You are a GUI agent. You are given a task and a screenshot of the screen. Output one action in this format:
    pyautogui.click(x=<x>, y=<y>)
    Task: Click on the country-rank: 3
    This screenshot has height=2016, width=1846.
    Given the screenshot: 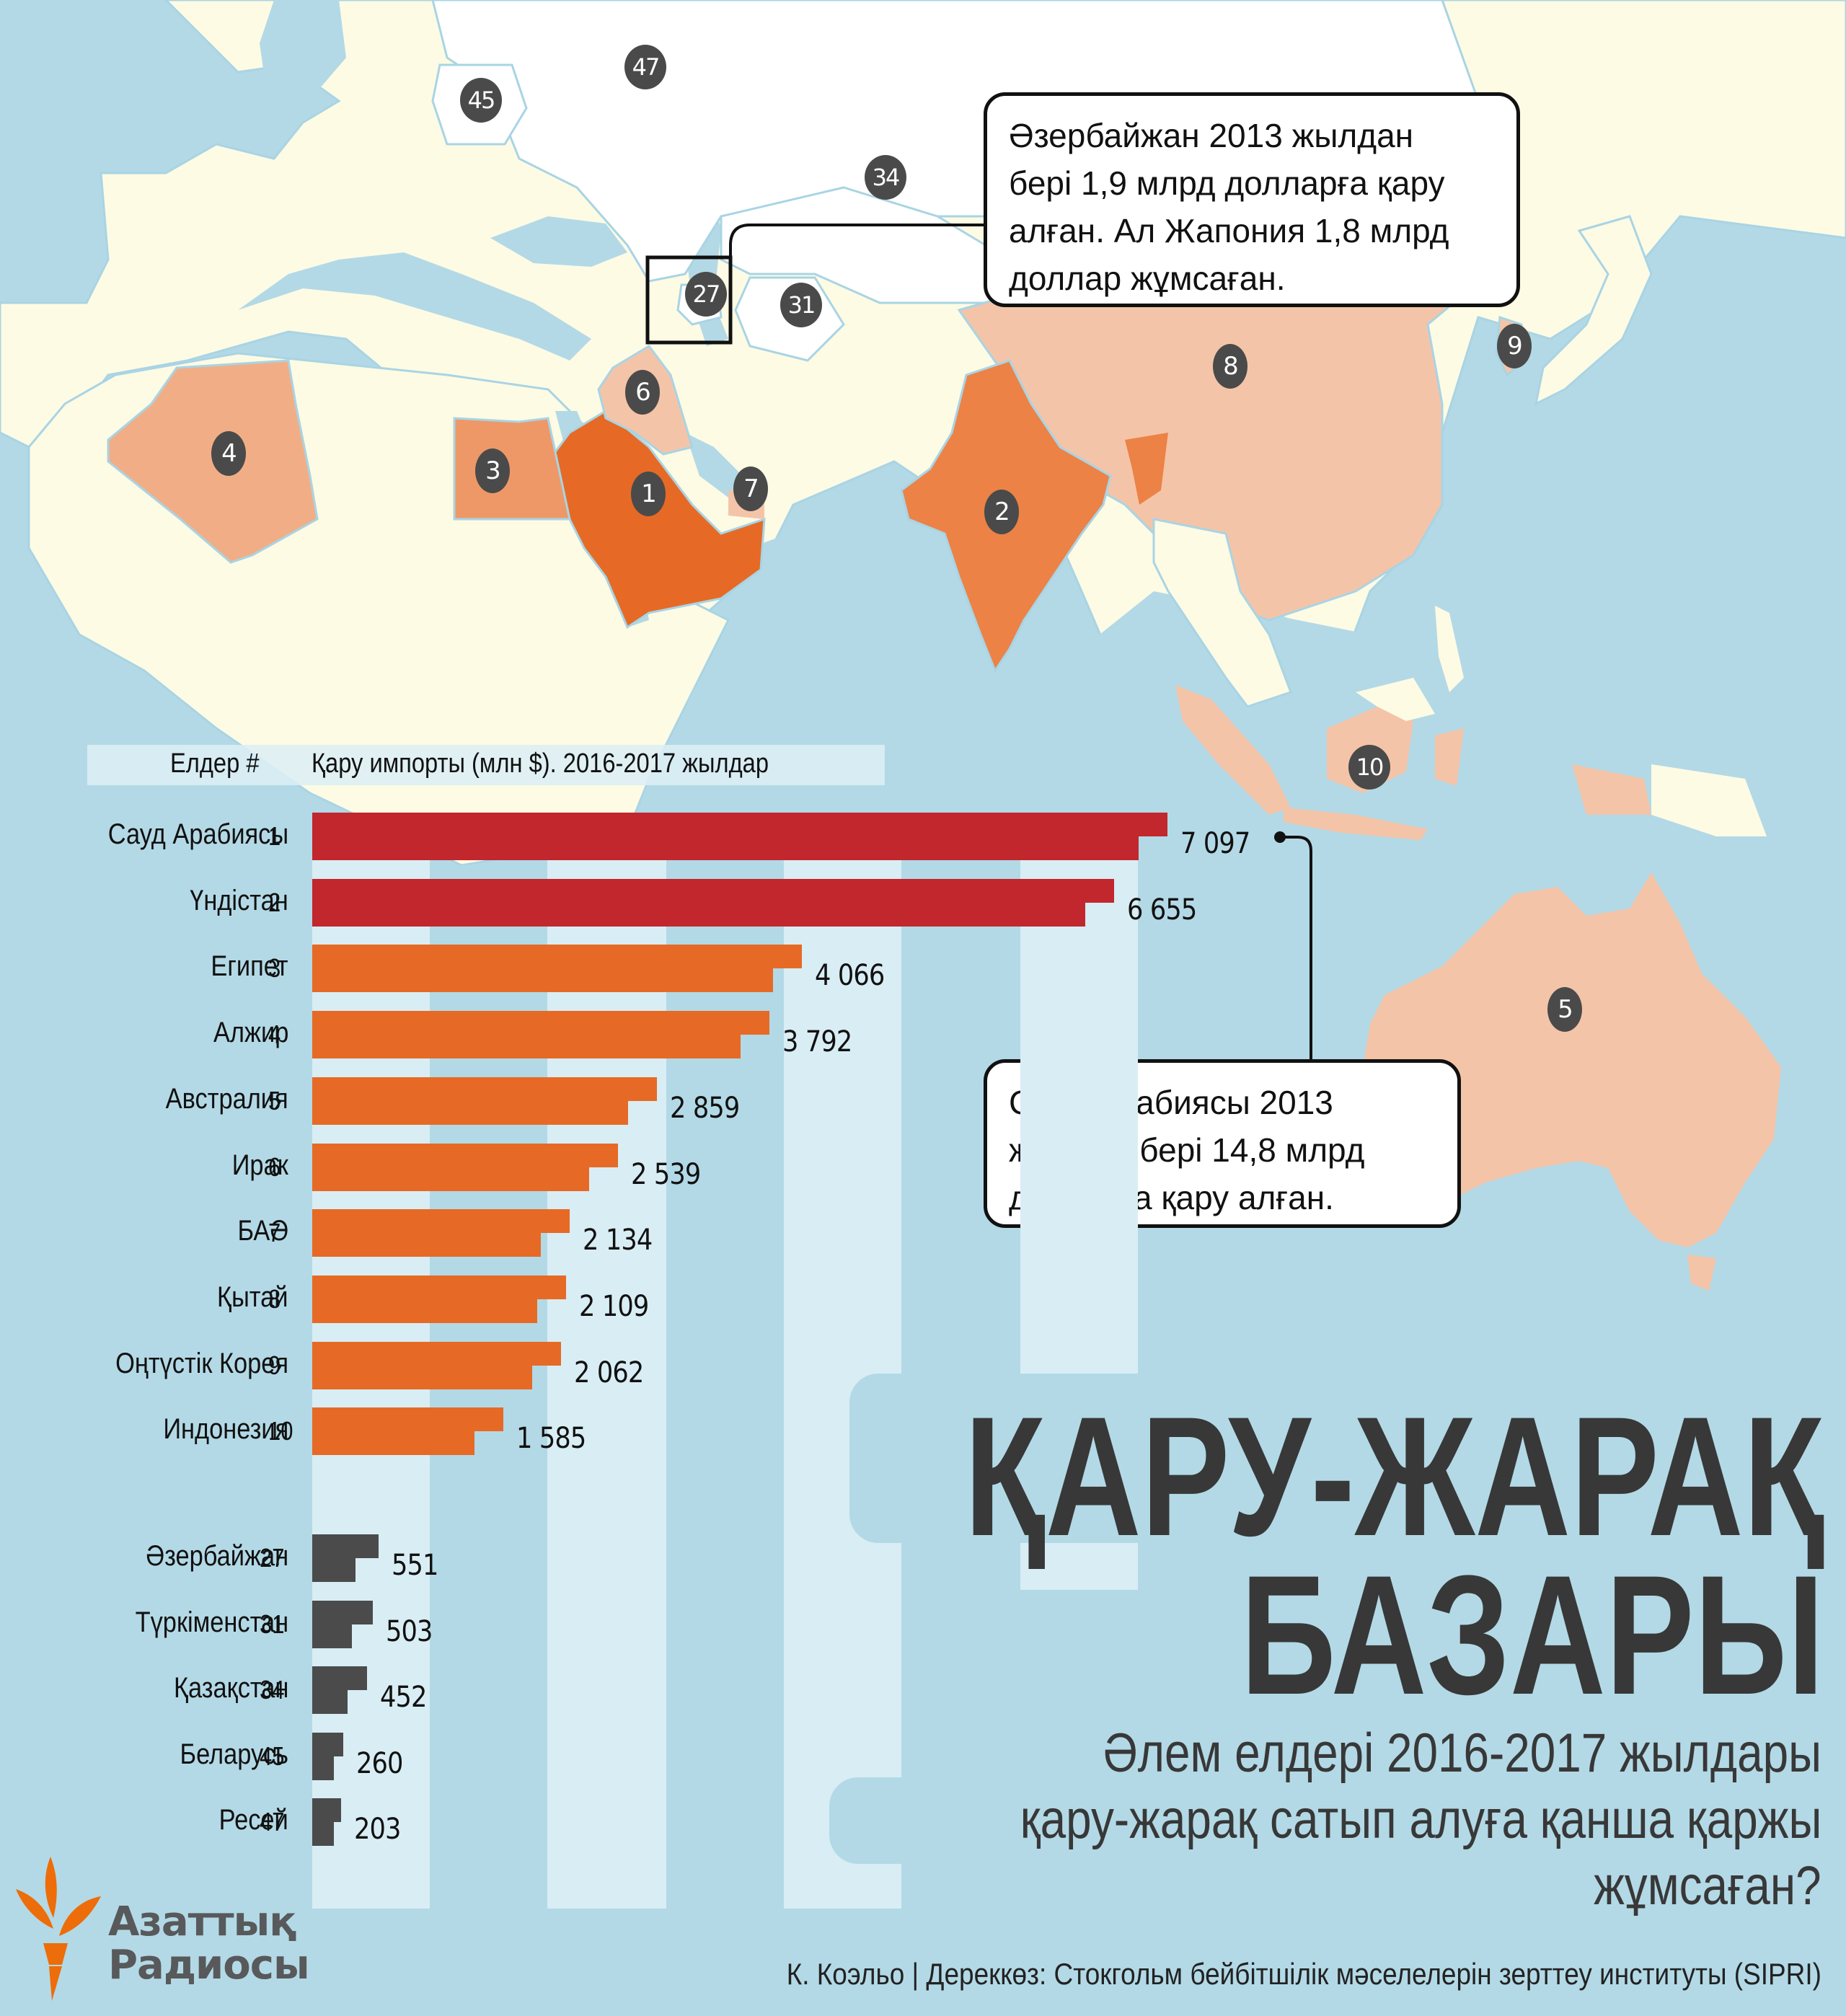 What is the action you would take?
    pyautogui.click(x=274, y=968)
    